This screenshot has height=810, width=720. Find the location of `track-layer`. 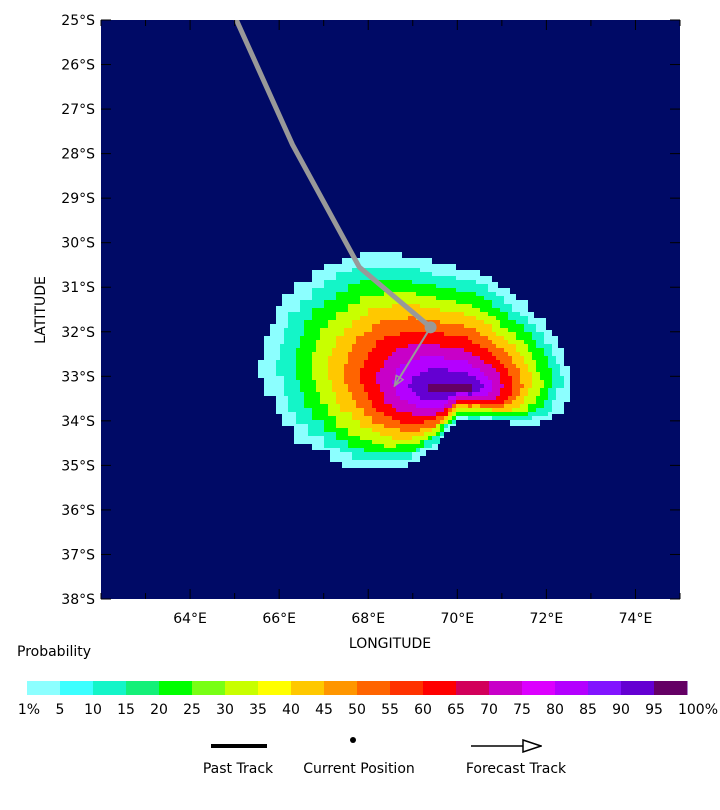

track-layer is located at coordinates (335, 202).